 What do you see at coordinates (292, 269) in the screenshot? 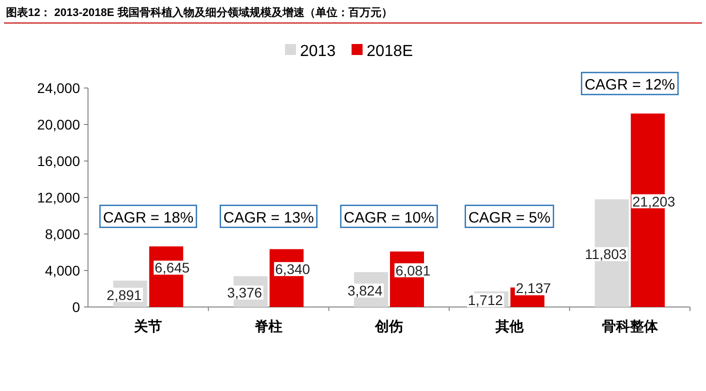
I see `data-label: 6,340` at bounding box center [292, 269].